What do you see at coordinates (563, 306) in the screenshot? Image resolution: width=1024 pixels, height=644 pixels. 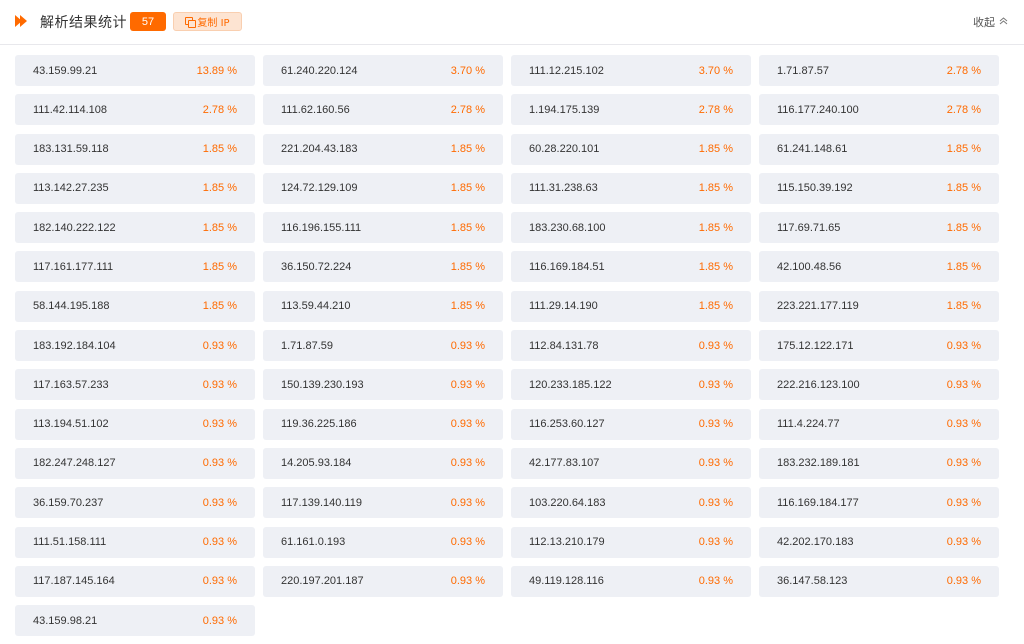 I see `ip-address: 111.29.14.190` at bounding box center [563, 306].